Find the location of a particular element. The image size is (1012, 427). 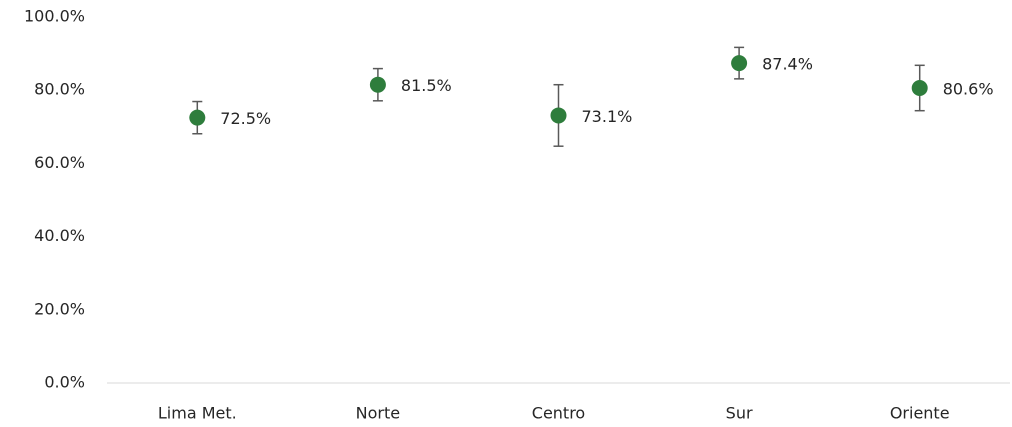

data-label: 73.1% is located at coordinates (607, 116).